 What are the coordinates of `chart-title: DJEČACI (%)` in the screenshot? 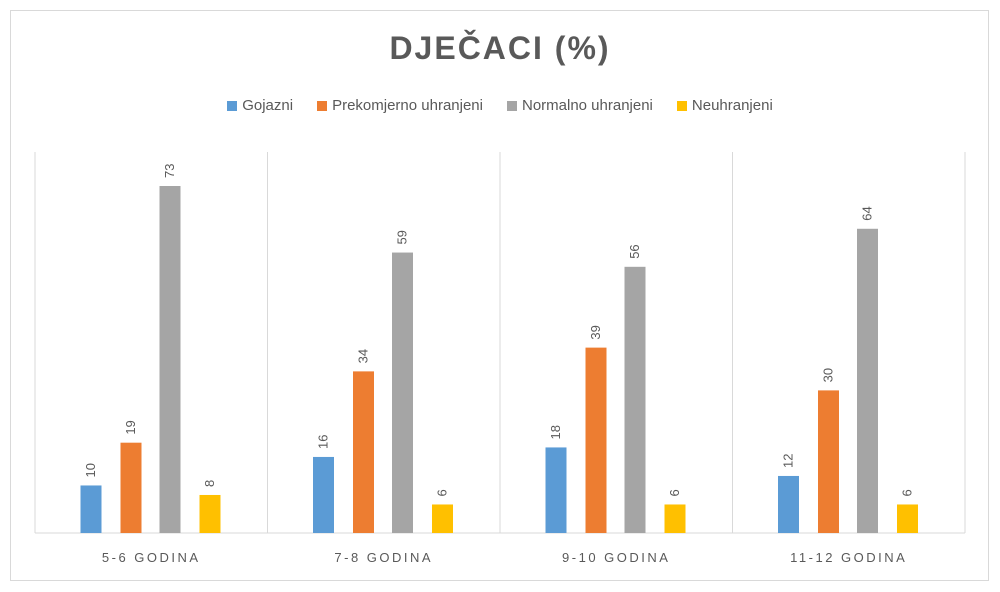 It's located at (500, 48).